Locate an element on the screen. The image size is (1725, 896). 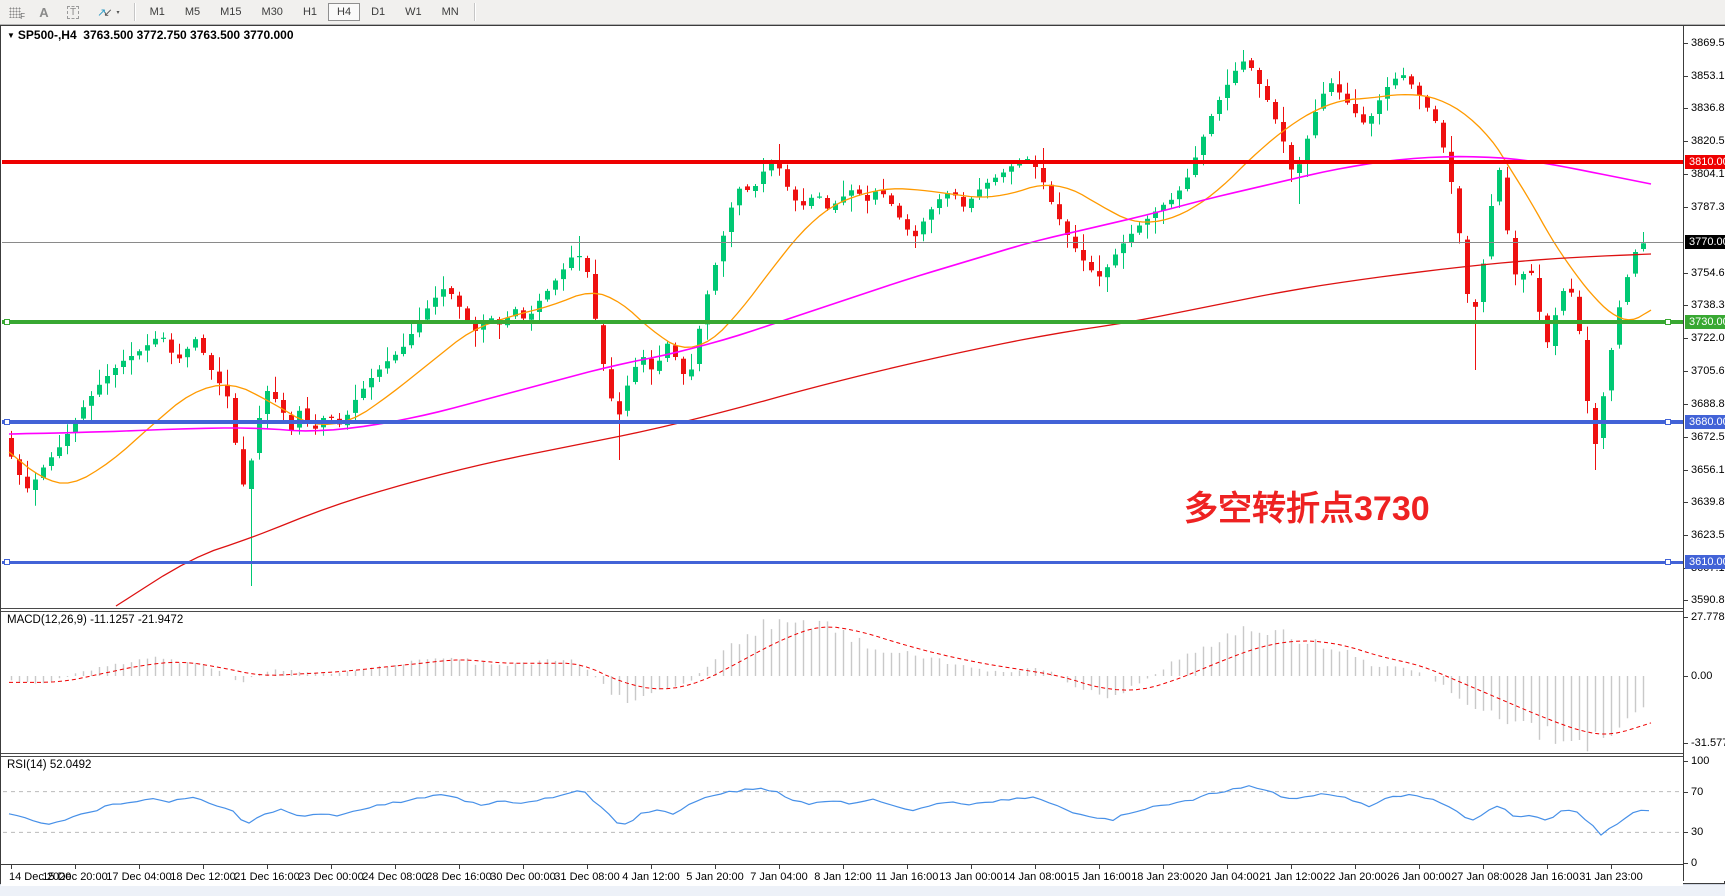
price-tick-label: 3688.845 is located at coordinates (1708, 404).